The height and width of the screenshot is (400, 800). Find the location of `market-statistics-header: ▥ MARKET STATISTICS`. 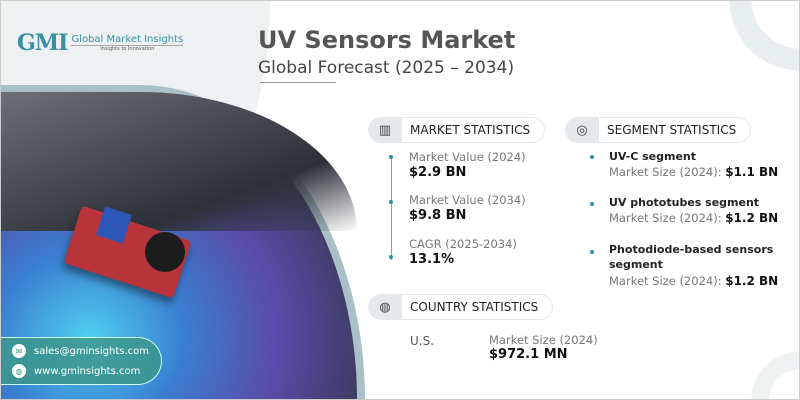

market-statistics-header: ▥ MARKET STATISTICS is located at coordinates (457, 130).